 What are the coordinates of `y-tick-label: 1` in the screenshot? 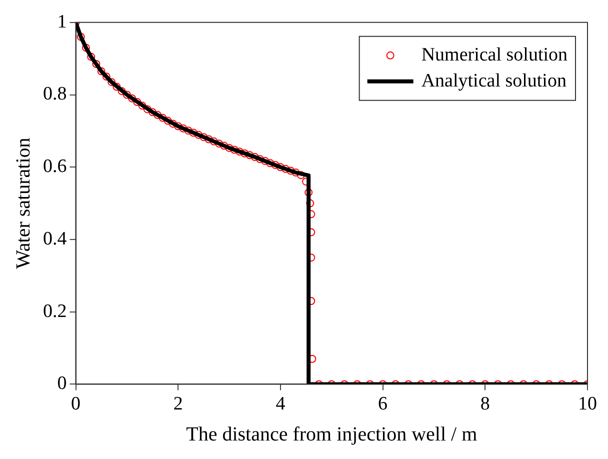 It's located at (62, 21).